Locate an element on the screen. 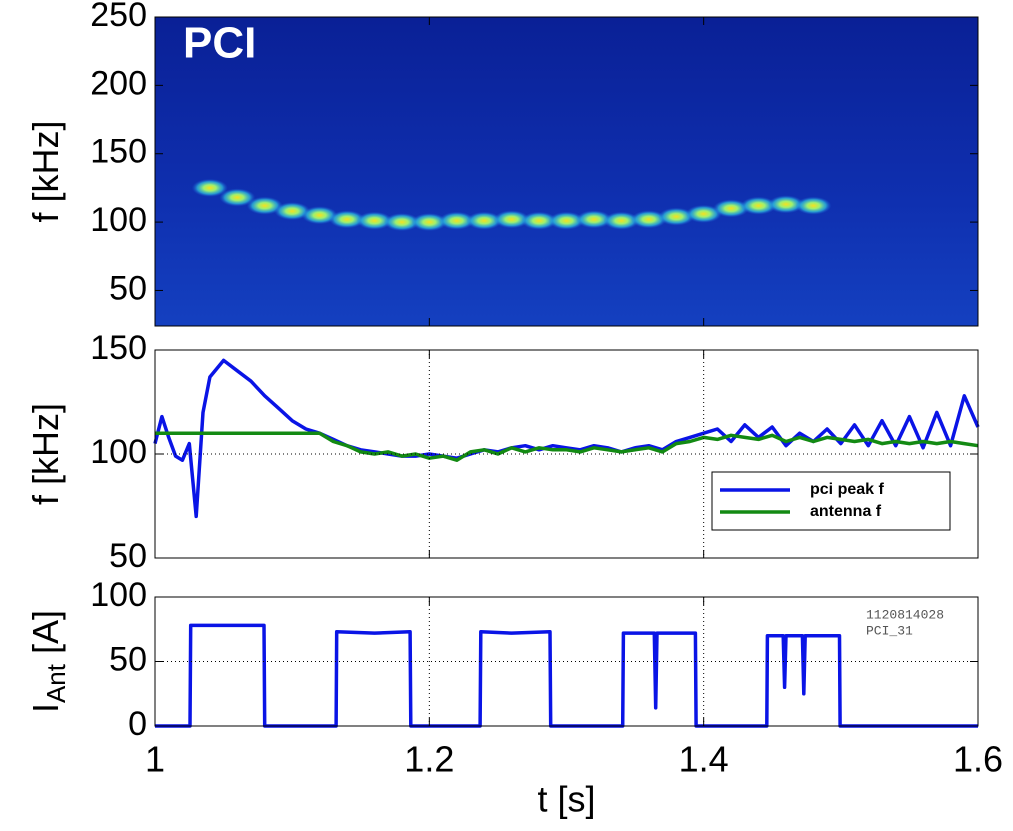  y-axis-label-unit: [A] is located at coordinates (45, 637).